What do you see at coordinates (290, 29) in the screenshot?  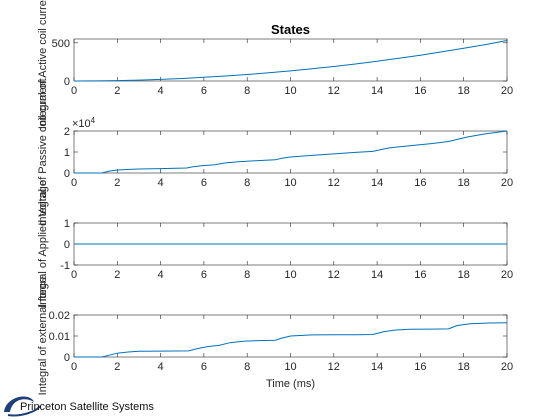 I see `chart-title: States` at bounding box center [290, 29].